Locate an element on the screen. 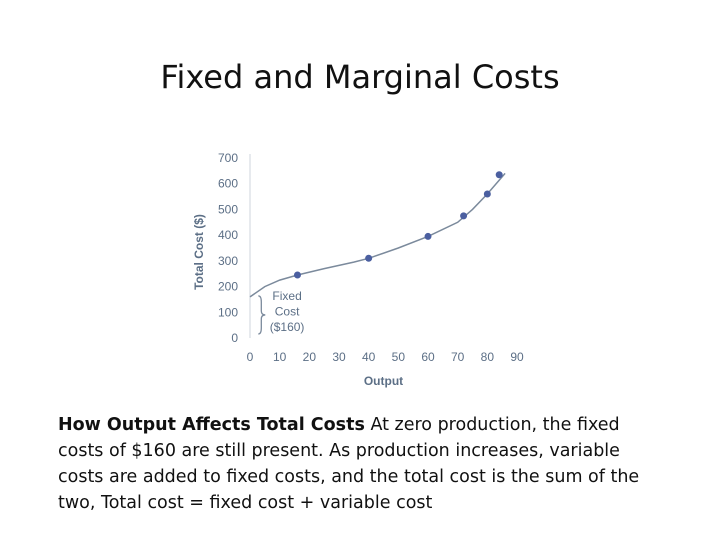 The image size is (720, 540). x-tick-label: 30 is located at coordinates (339, 357).